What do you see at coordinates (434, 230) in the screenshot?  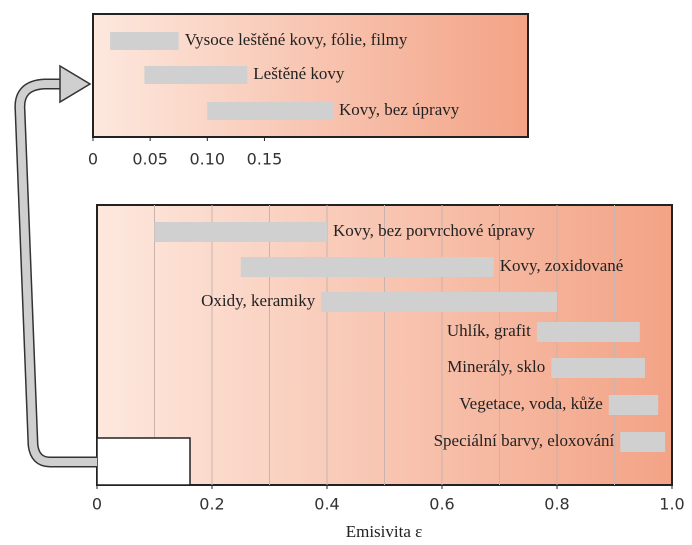 I see `bar-label: Kovy, bez porvrchové úpravy` at bounding box center [434, 230].